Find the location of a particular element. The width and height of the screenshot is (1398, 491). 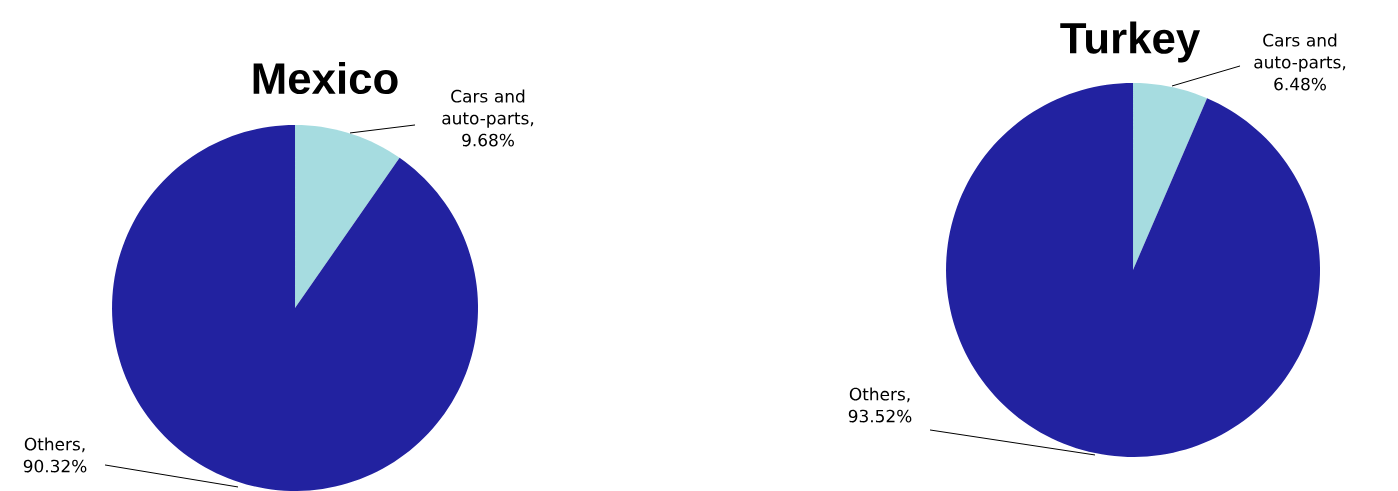

chart-title: Mexico is located at coordinates (325, 78).